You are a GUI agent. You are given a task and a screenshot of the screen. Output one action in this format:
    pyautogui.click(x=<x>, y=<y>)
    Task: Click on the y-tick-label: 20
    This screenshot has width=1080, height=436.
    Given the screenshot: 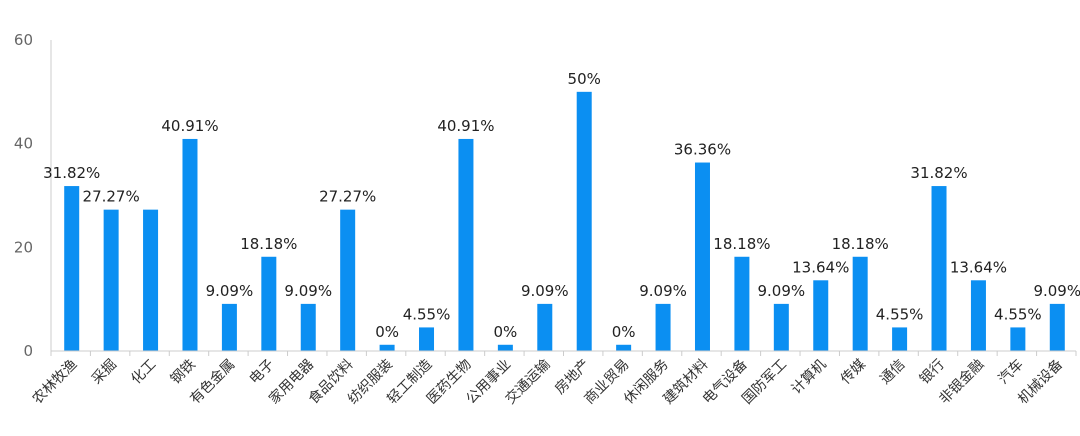 What is the action you would take?
    pyautogui.click(x=23, y=247)
    